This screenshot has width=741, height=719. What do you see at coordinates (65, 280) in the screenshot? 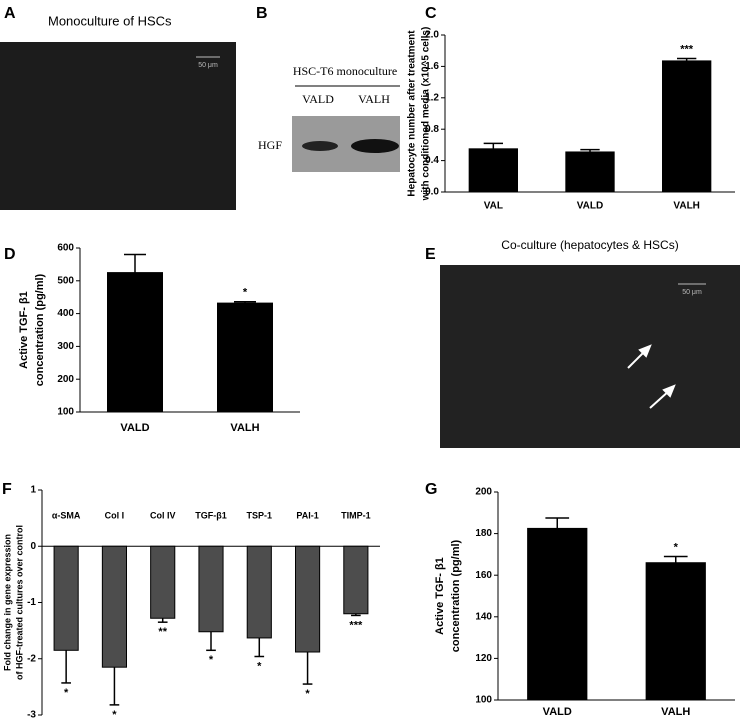
I see `y-tick-label: 500` at bounding box center [65, 280].